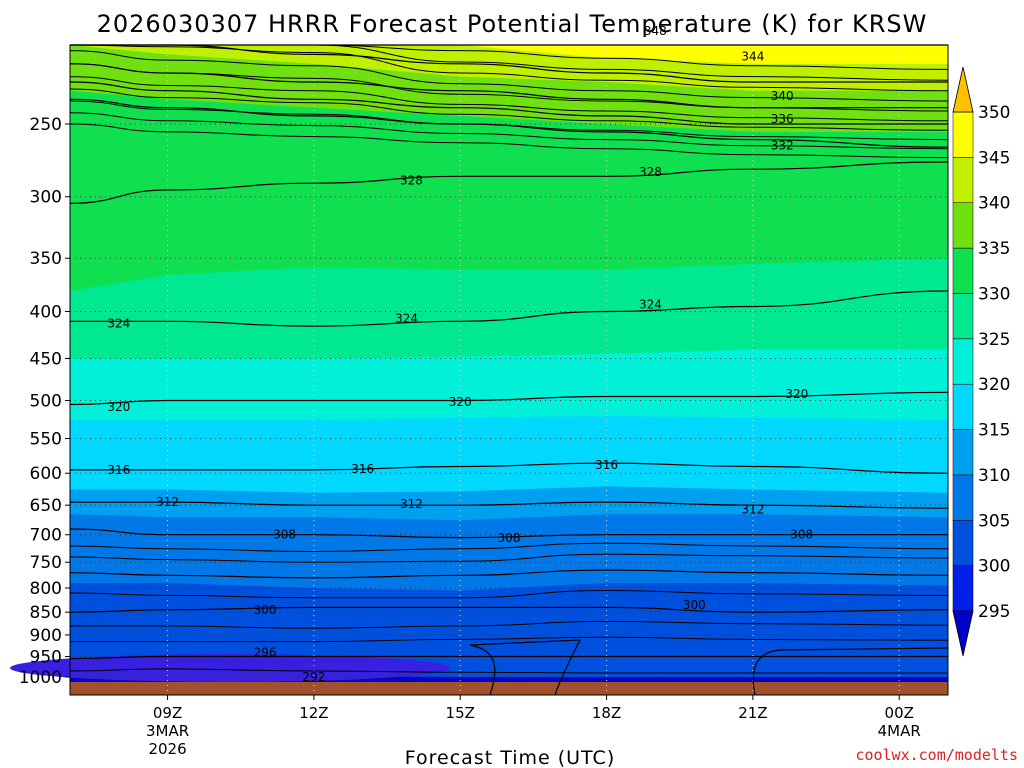 The image size is (1024, 768). What do you see at coordinates (994, 113) in the screenshot?
I see `colorbar-tick-label: 350` at bounding box center [994, 113].